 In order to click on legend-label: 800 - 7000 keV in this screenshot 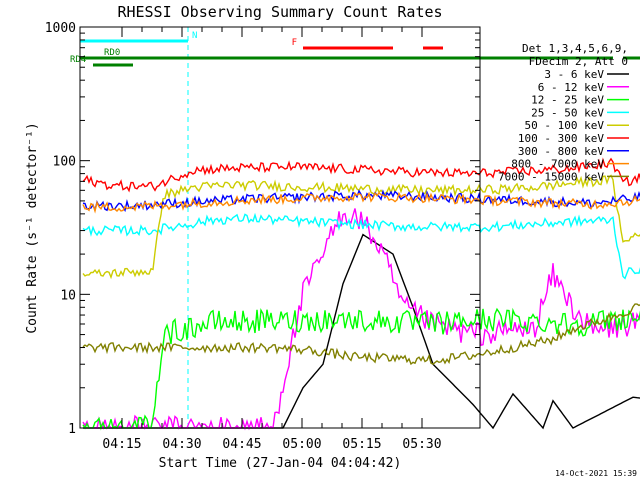, I will do `click(557, 164)`.